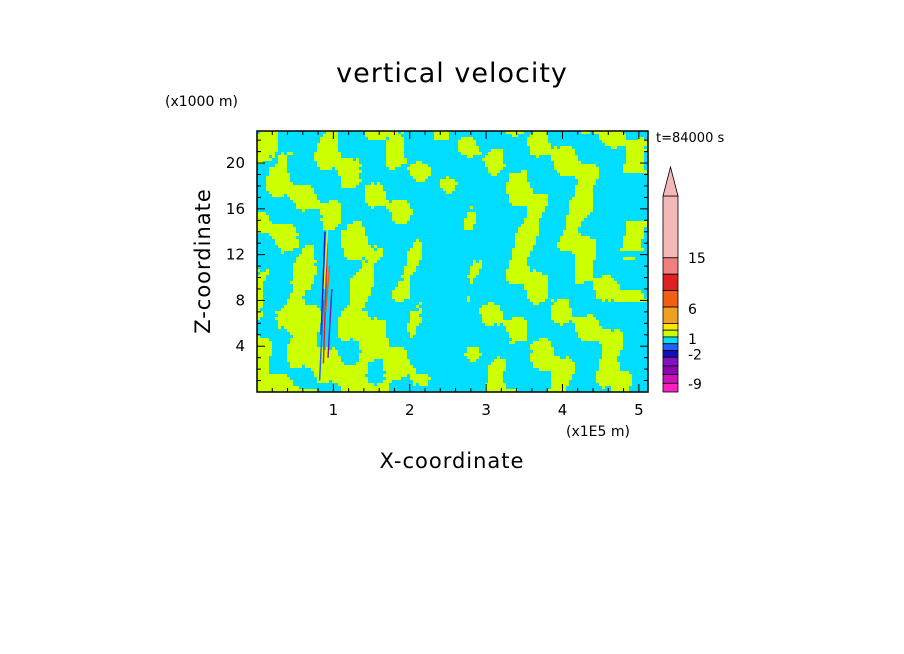  What do you see at coordinates (235, 209) in the screenshot?
I see `y-tick-label: 16` at bounding box center [235, 209].